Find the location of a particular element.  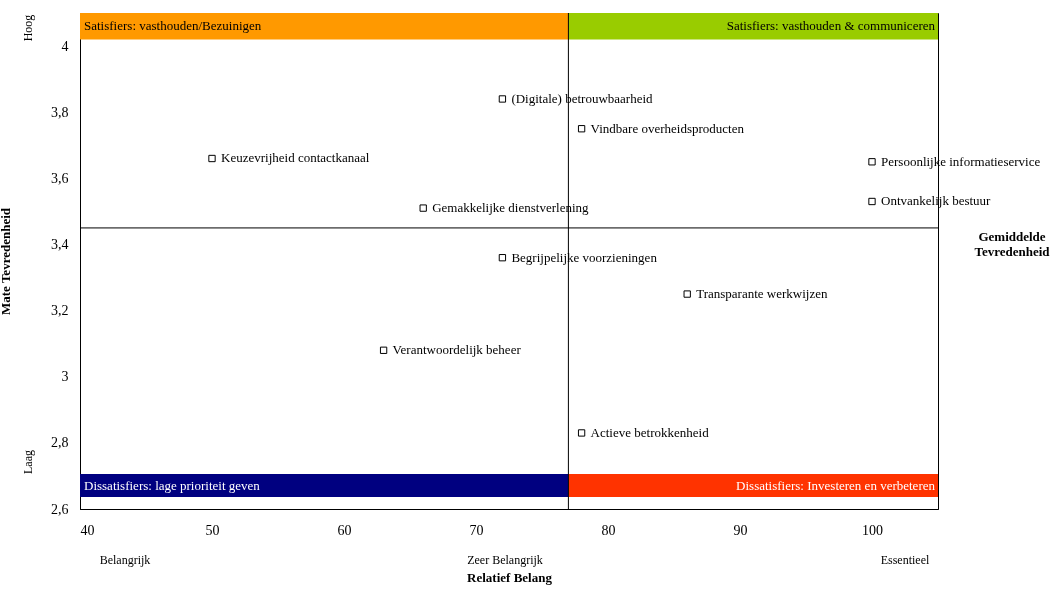

x-axis-title: Relatief Belang is located at coordinates (510, 577).